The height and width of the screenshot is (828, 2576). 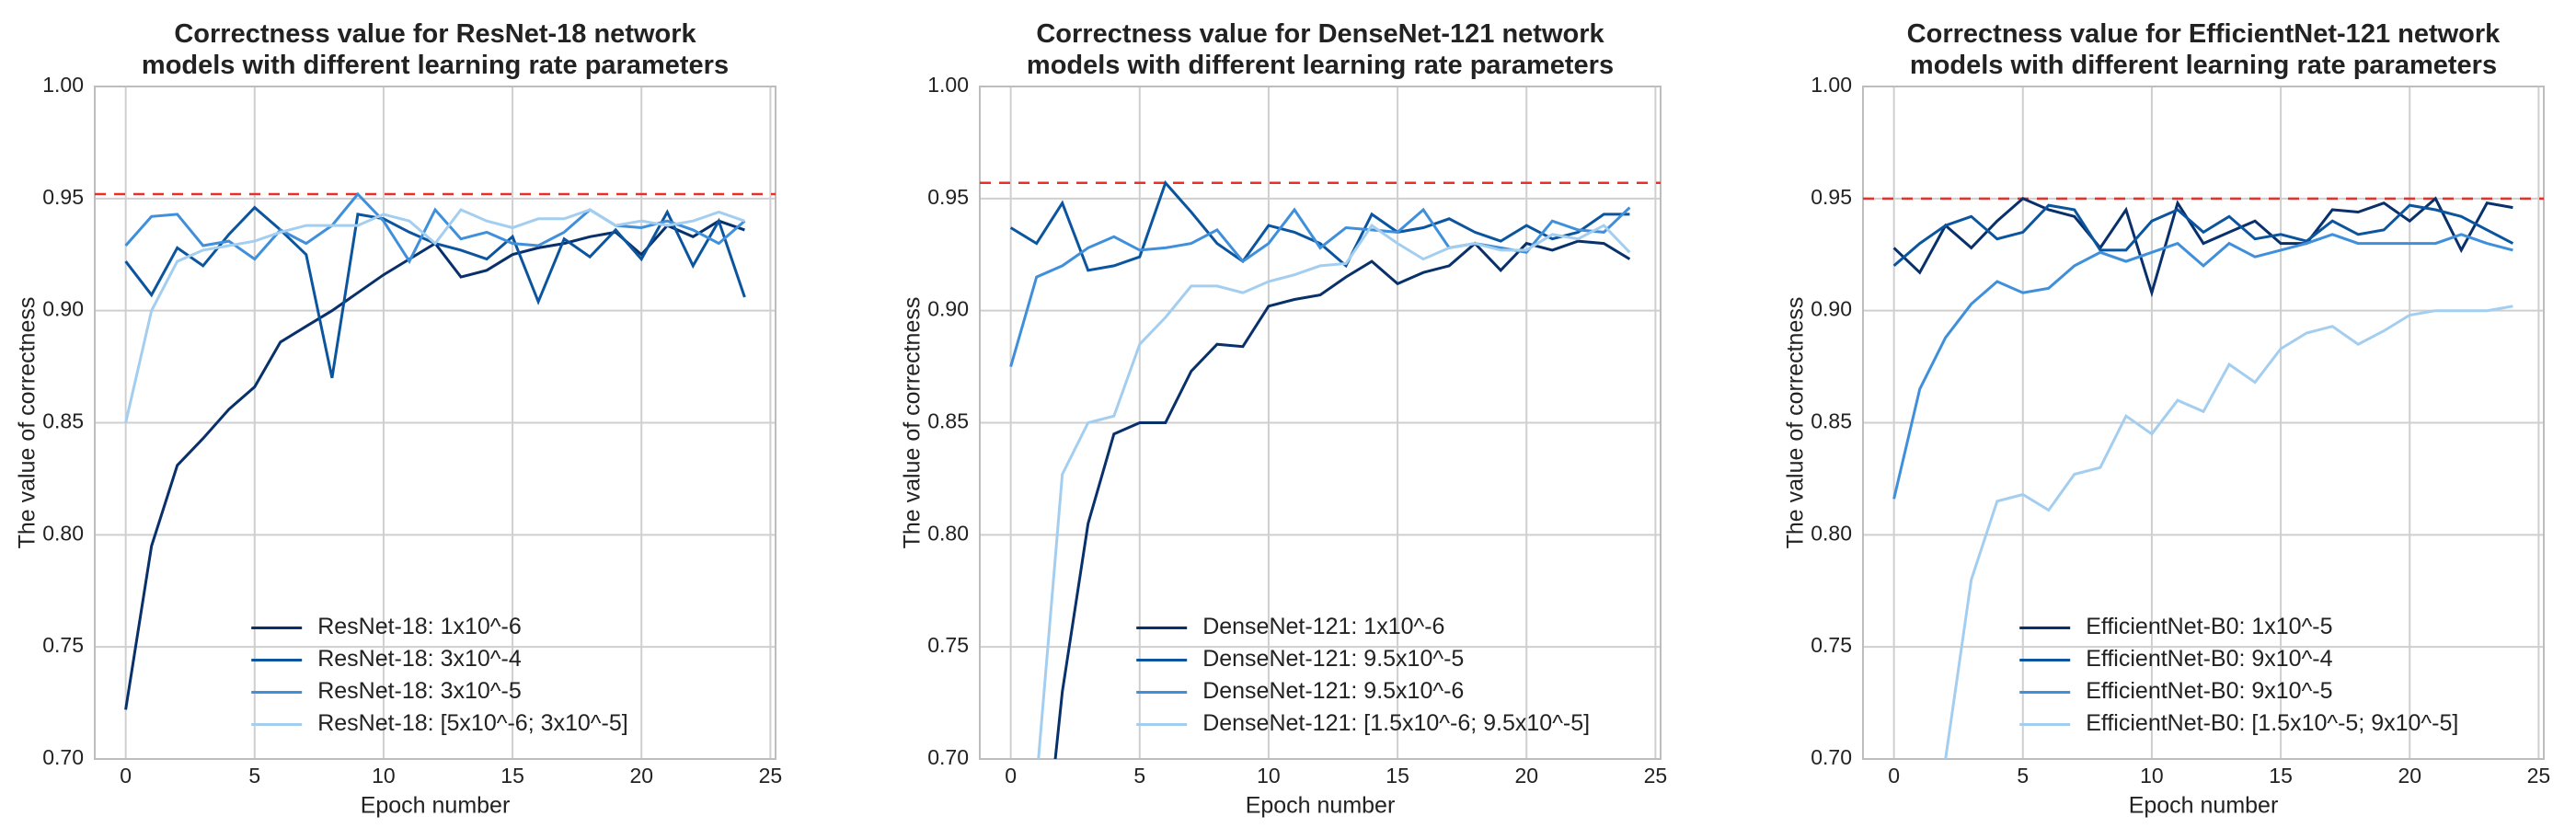 I want to click on legend-label: DenseNet-121: 9.5x10^-6, so click(x=1333, y=691).